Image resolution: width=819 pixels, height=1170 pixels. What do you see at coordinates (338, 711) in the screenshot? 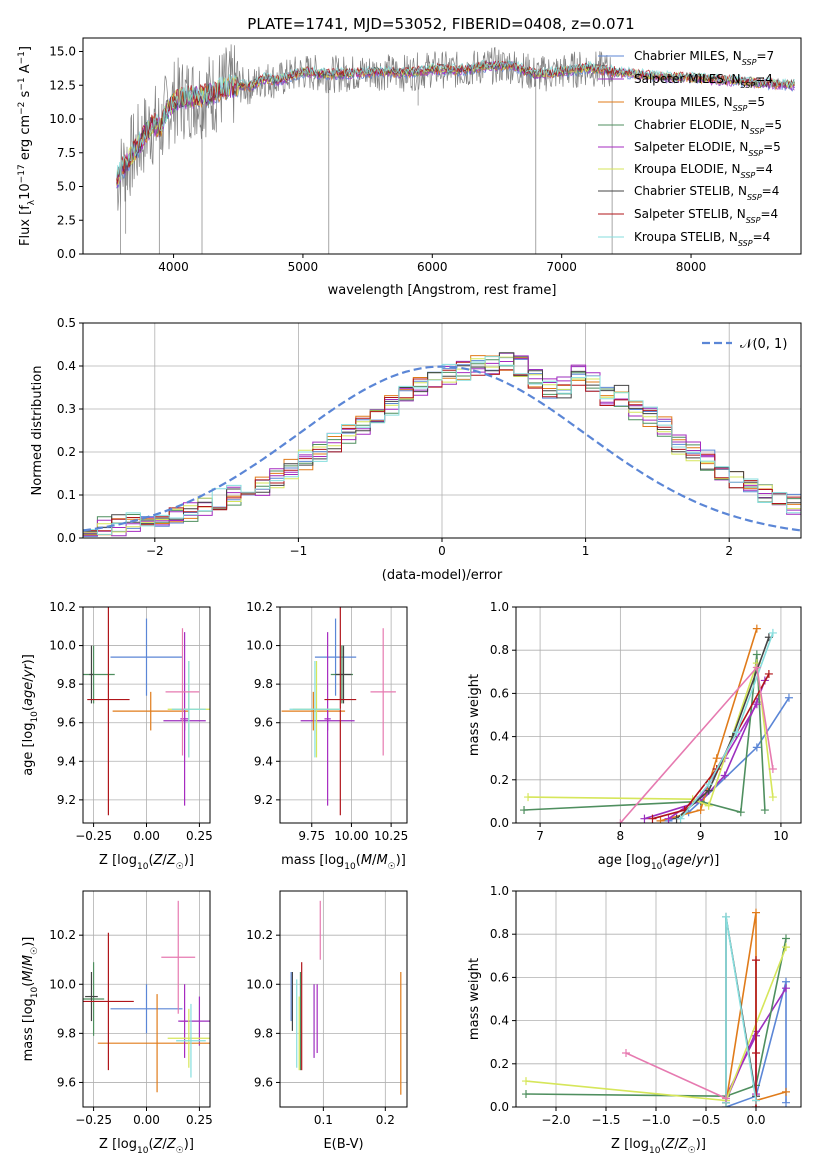
I see `plot-area-age-vs-mass` at bounding box center [338, 711].